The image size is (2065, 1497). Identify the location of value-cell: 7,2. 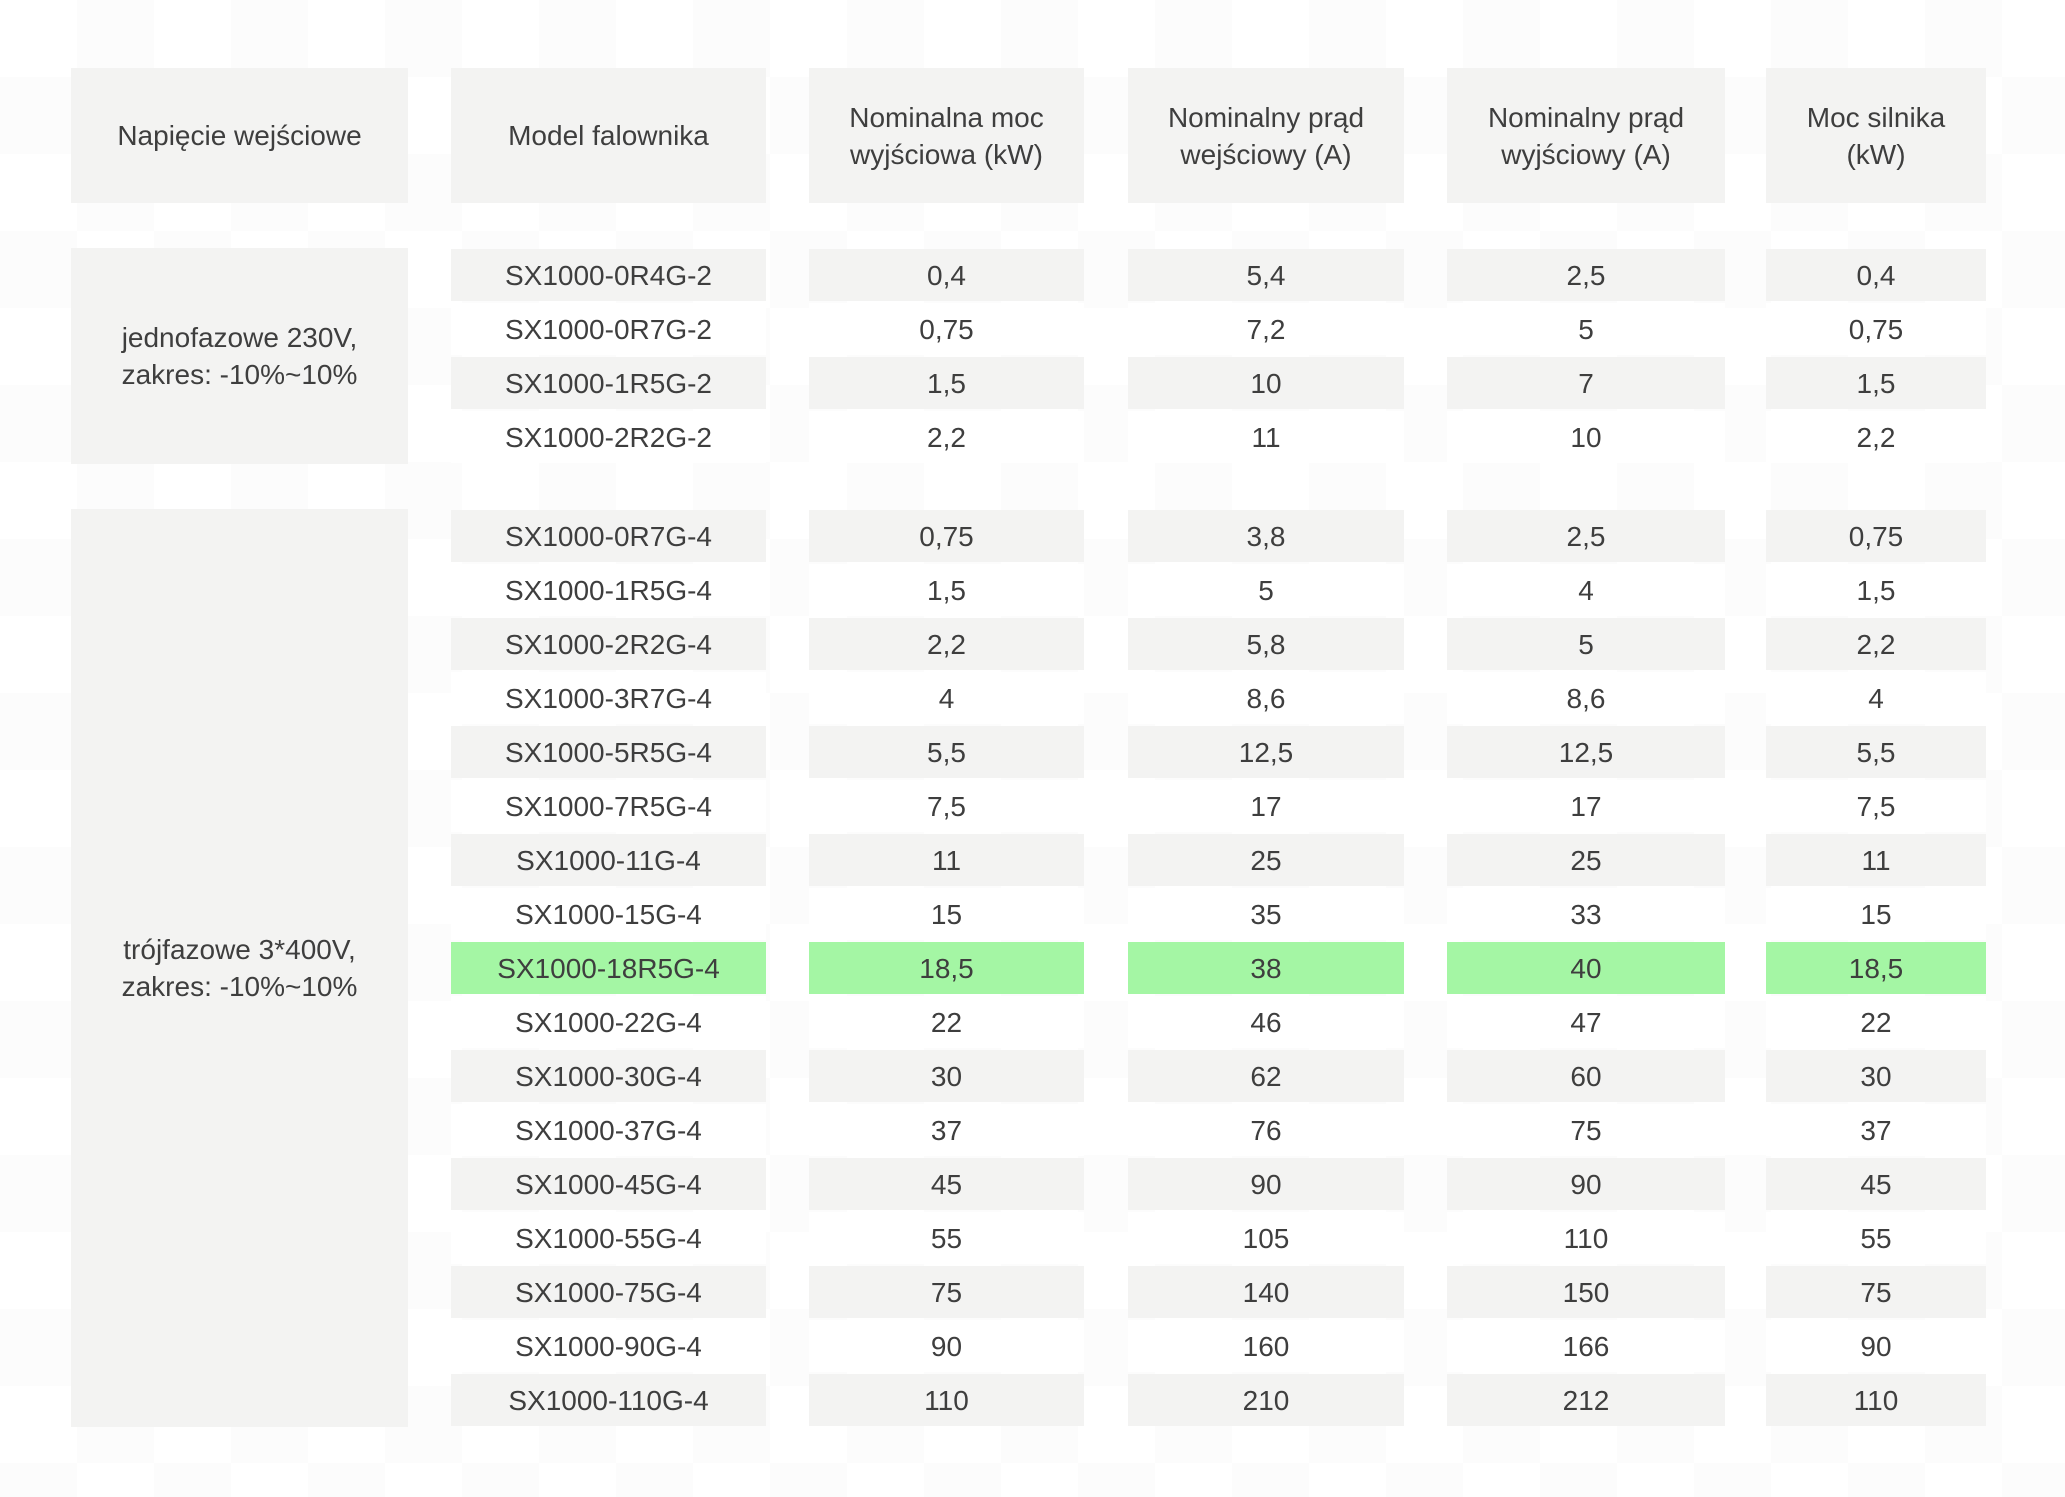
(1266, 329).